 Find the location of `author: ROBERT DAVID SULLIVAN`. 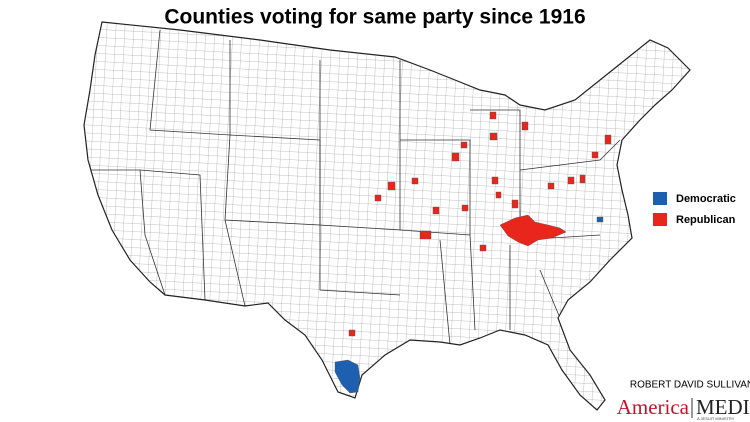

author: ROBERT DAVID SULLIVAN is located at coordinates (690, 385).